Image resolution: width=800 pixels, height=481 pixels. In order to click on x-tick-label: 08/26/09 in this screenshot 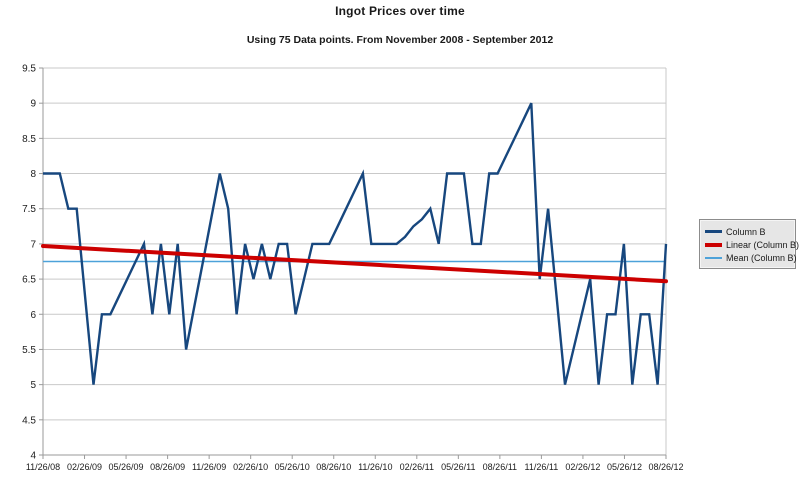, I will do `click(167, 467)`.